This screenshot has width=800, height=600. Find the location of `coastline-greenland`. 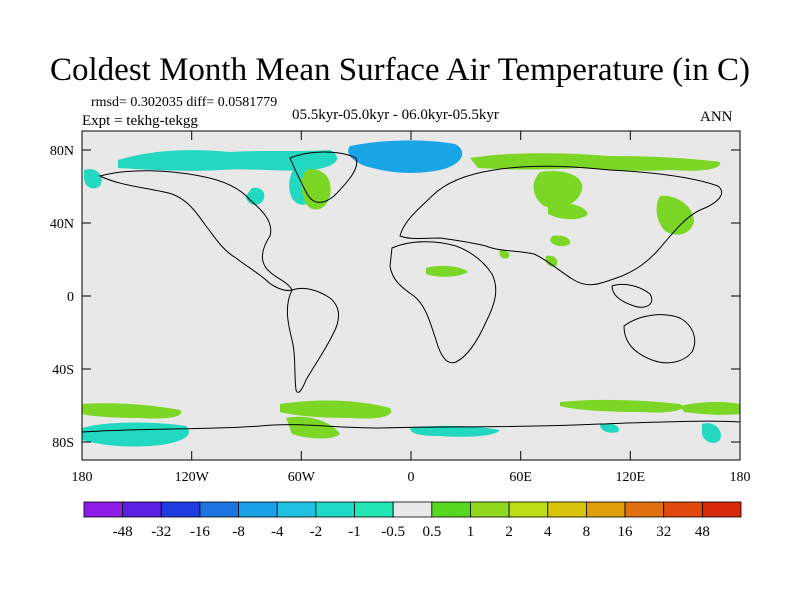

coastline-greenland is located at coordinates (323, 177).